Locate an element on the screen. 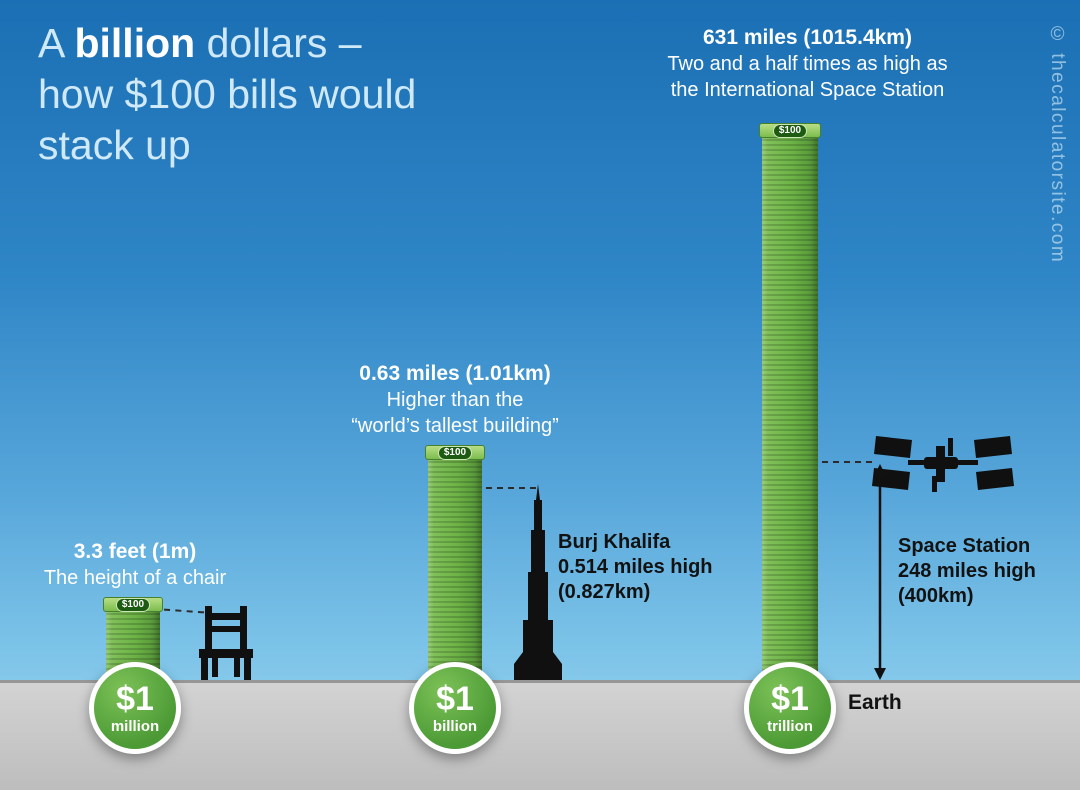 The image size is (1080, 790). trillion-stack-cap: $100 is located at coordinates (790, 130).